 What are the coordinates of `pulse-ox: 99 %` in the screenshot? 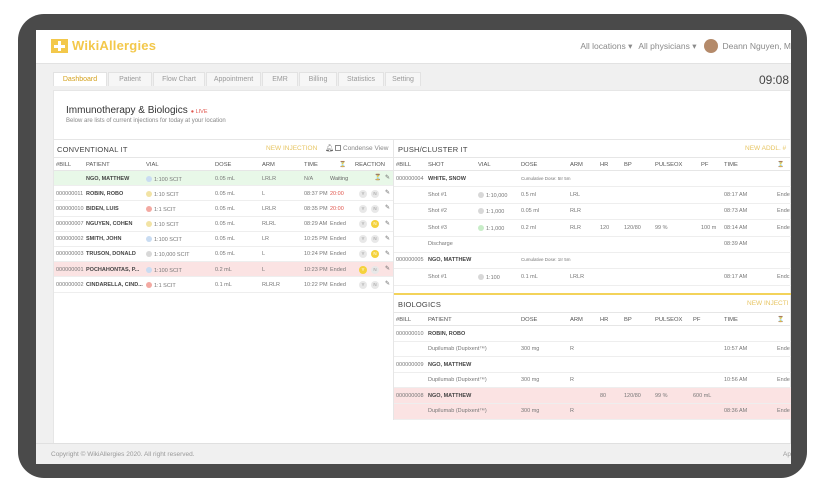 It's located at (661, 227).